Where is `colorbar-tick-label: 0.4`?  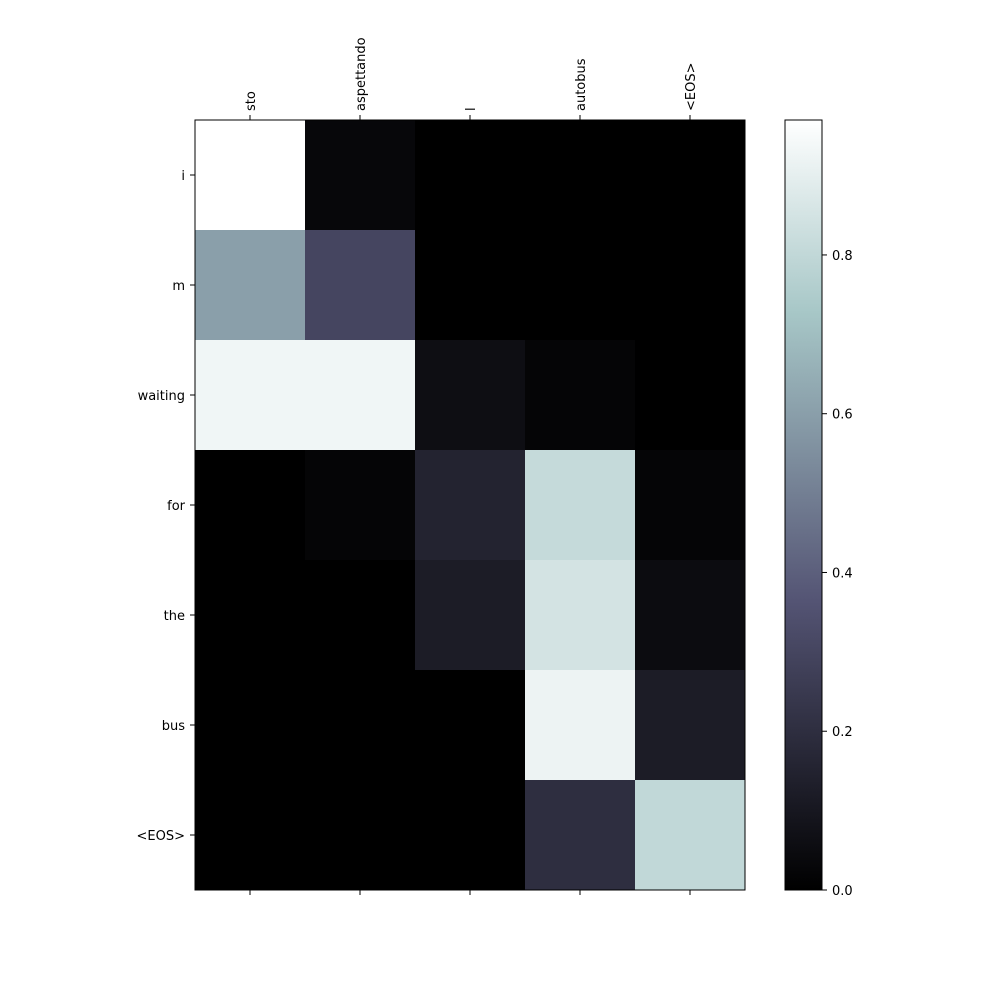 colorbar-tick-label: 0.4 is located at coordinates (842, 573).